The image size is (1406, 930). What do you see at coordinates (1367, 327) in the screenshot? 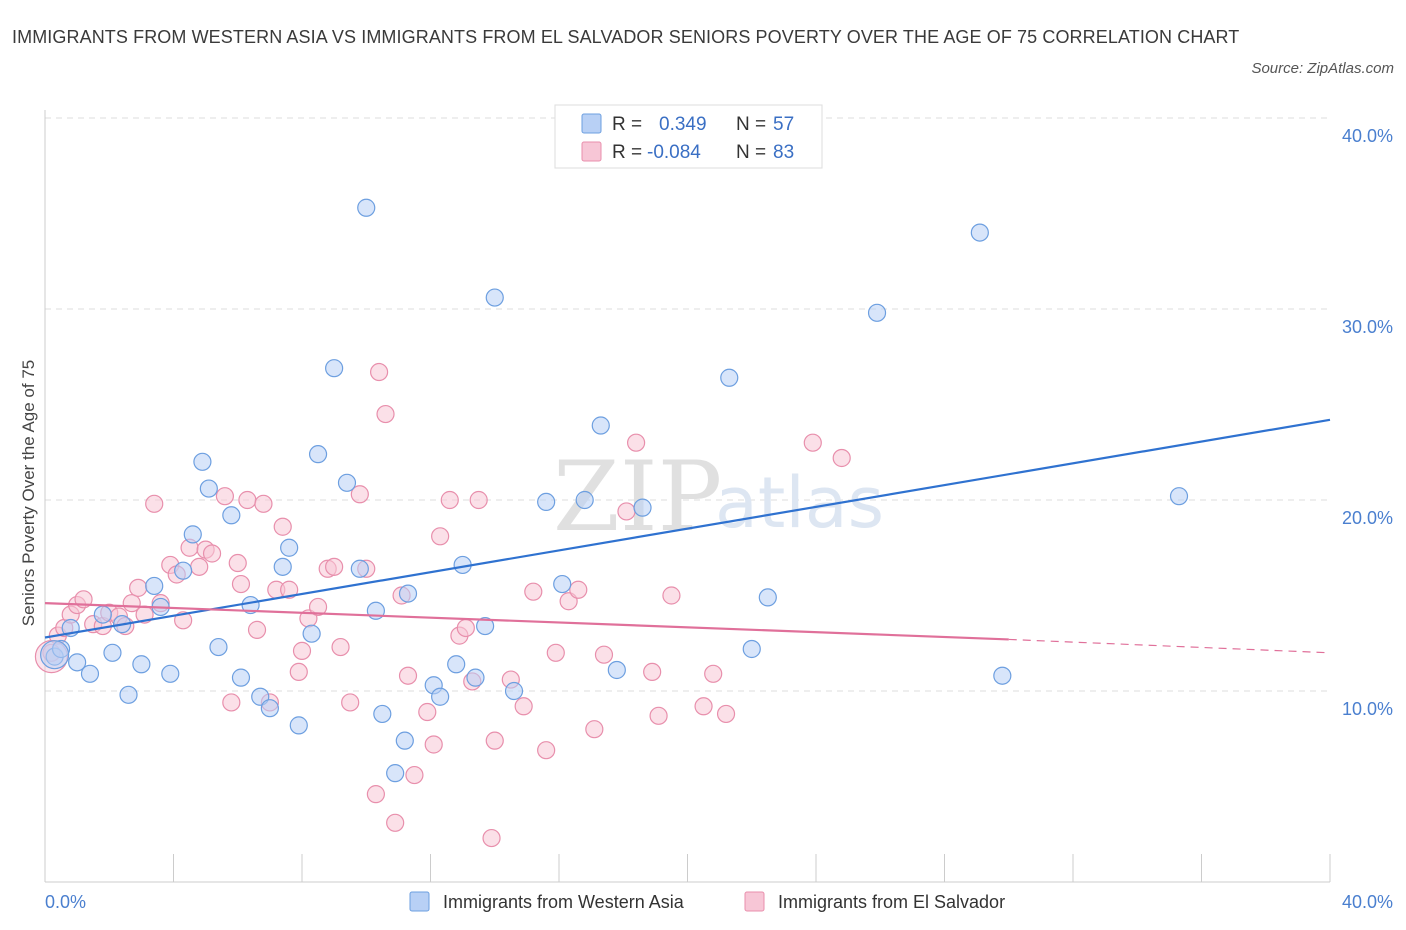
I see `y-tick-label: 30.0%` at bounding box center [1367, 327].